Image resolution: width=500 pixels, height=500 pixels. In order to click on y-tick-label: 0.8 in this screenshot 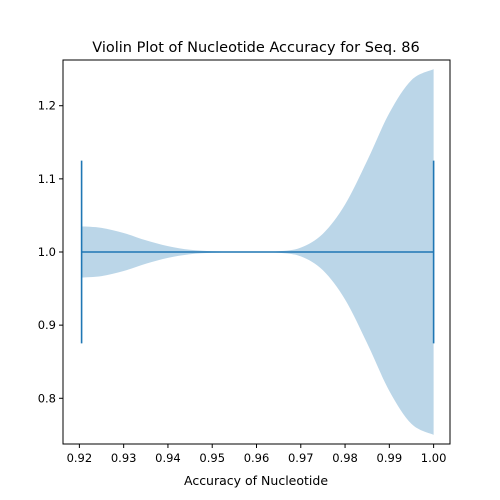, I will do `click(47, 398)`.